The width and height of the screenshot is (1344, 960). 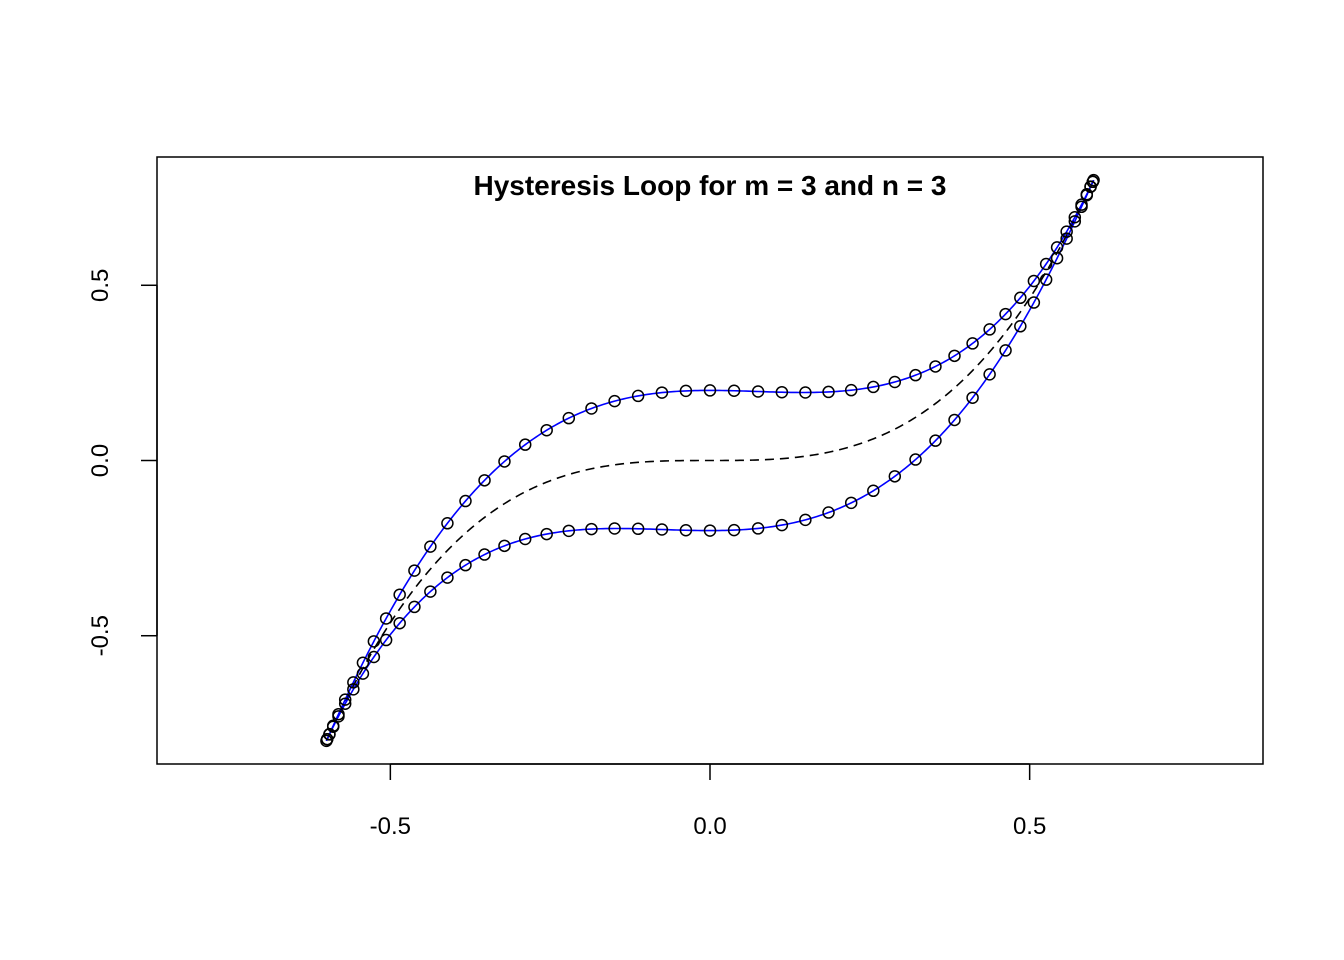 I want to click on y-tick-label: 0.0, so click(x=100, y=460).